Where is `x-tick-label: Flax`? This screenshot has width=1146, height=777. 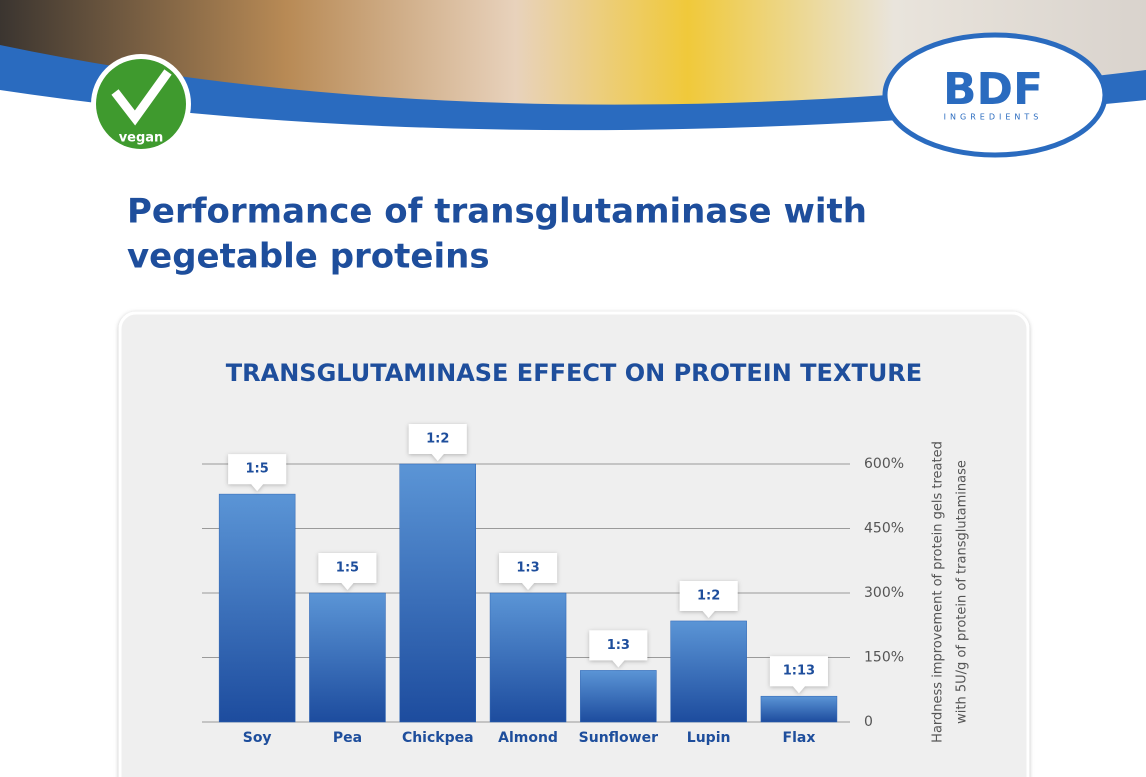 x-tick-label: Flax is located at coordinates (799, 738).